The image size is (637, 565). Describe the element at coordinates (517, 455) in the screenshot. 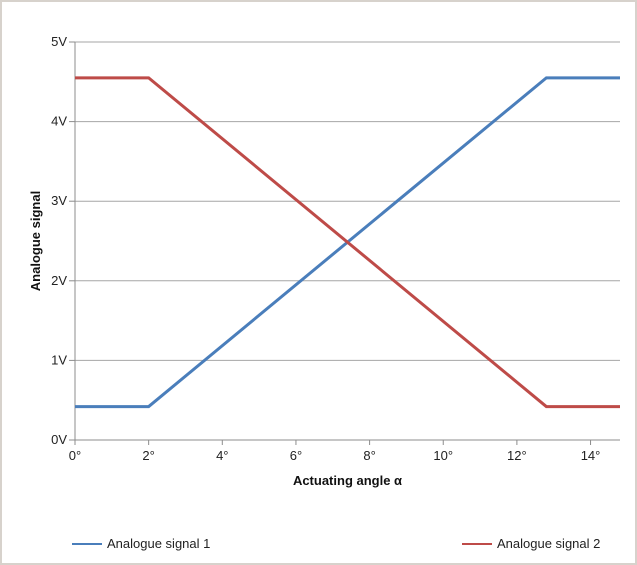

I see `x-tick-label: 12°` at that location.